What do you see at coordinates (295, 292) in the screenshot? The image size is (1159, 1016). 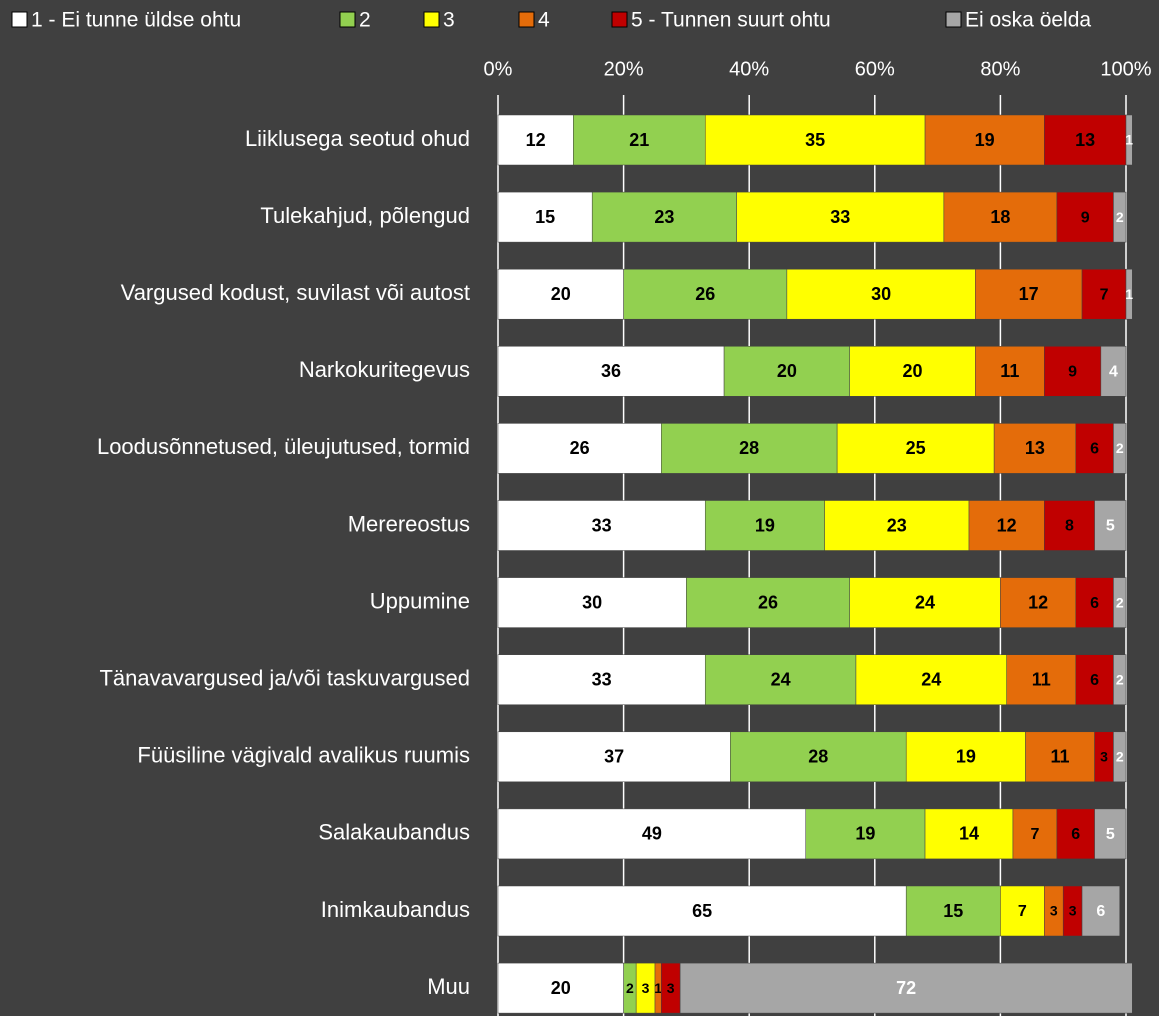 I see `category-label: Vargused kodust, suvilast või autost` at bounding box center [295, 292].